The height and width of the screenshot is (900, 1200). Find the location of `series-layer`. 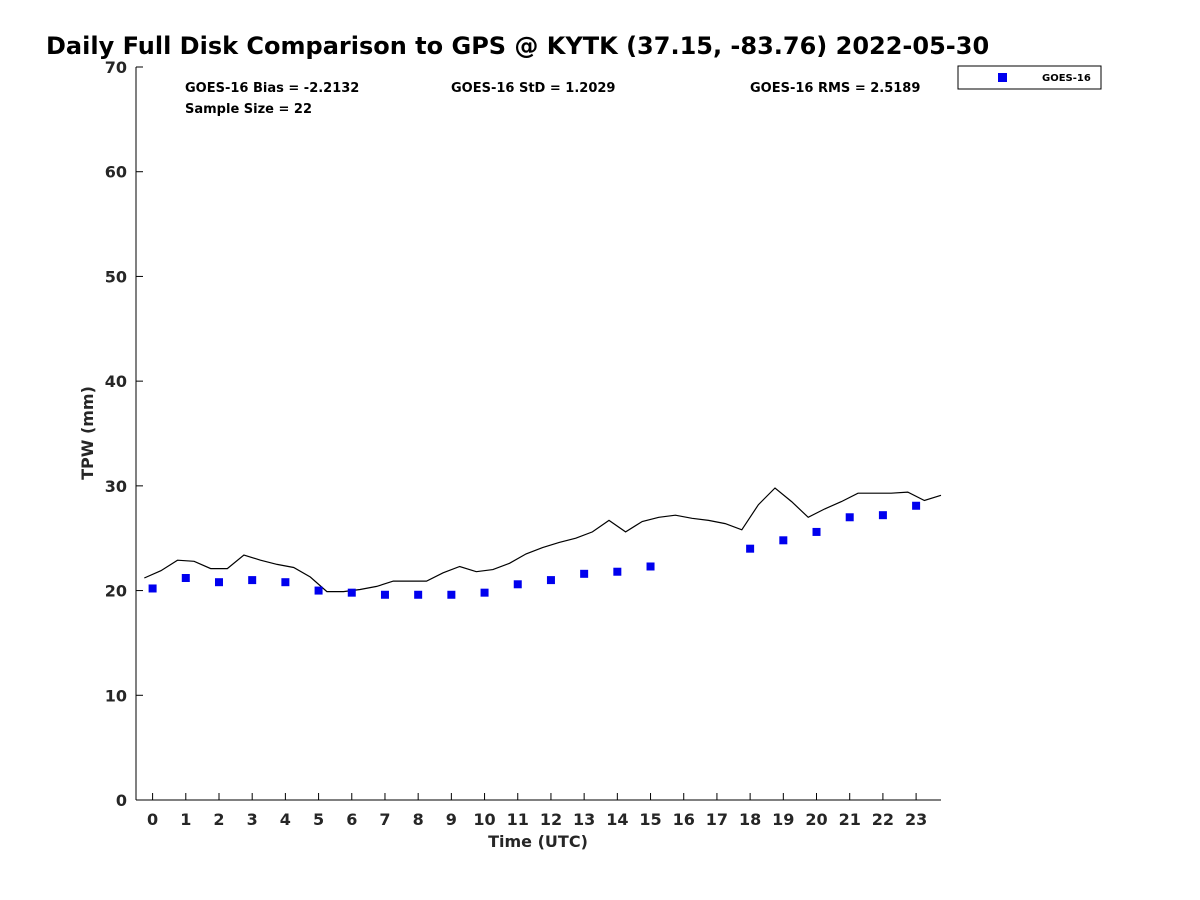

series-layer is located at coordinates (543, 543).